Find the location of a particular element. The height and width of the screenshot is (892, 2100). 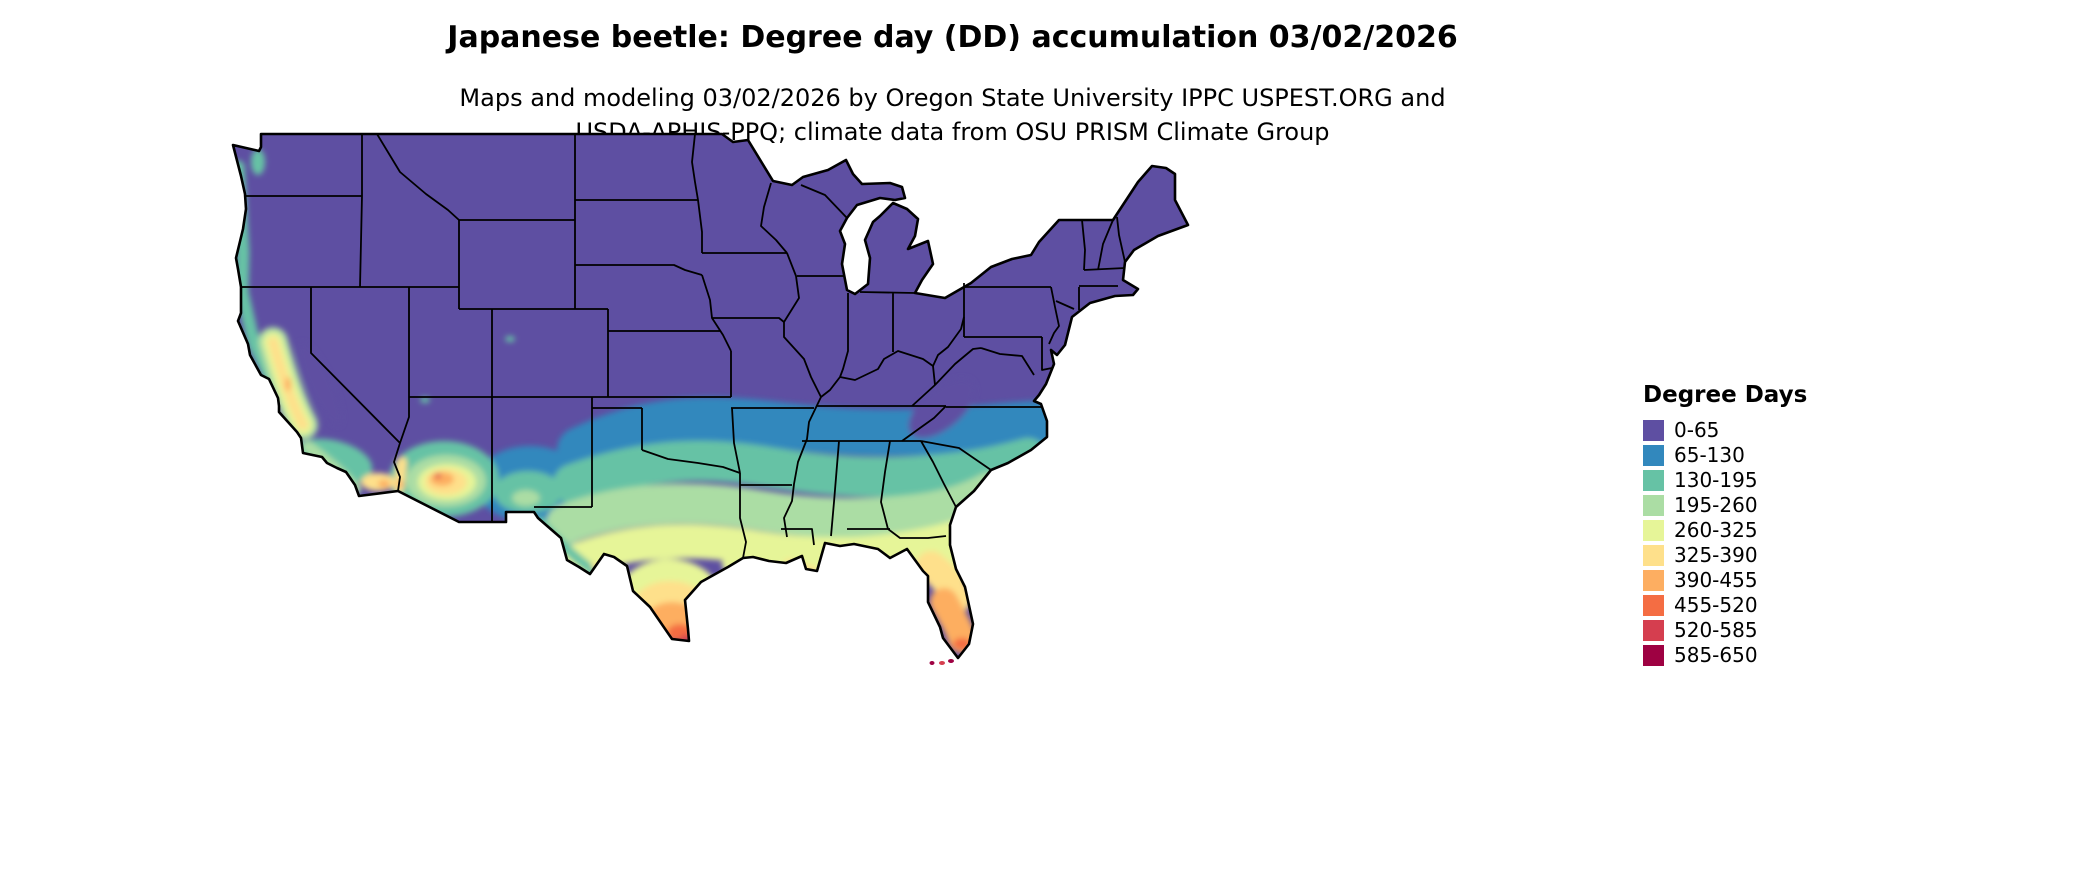

legend-row: 130-195 is located at coordinates (1743, 480).